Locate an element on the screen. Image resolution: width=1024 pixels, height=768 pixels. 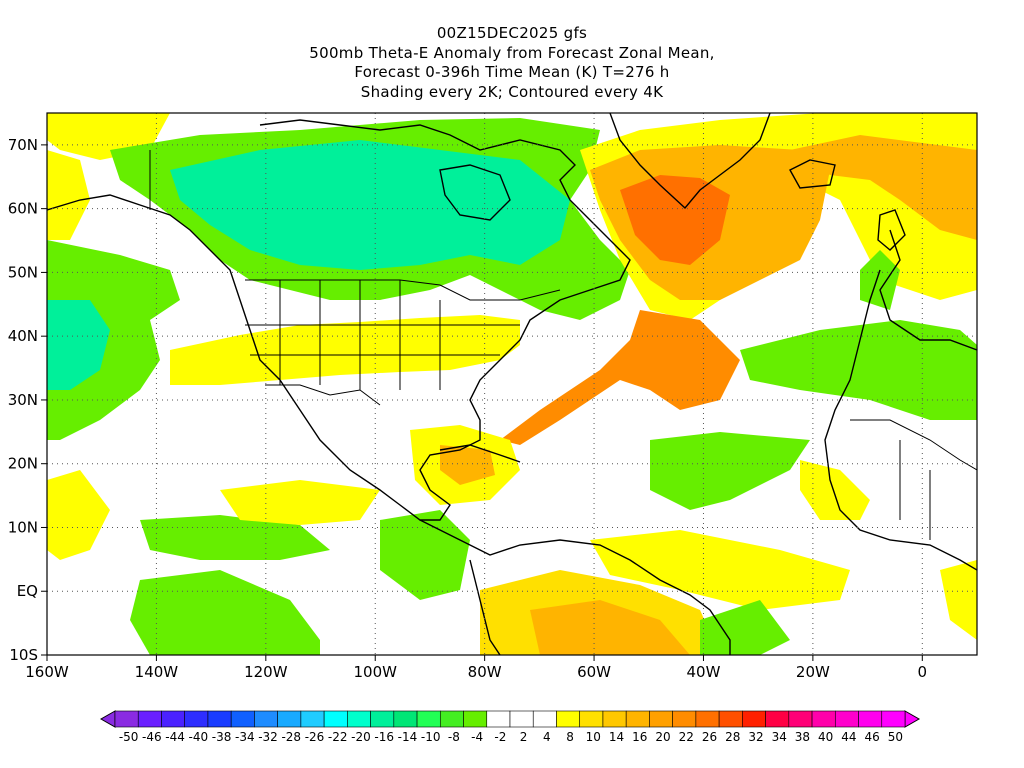
shade-yellow-hawaii is located at coordinates (78, 515).